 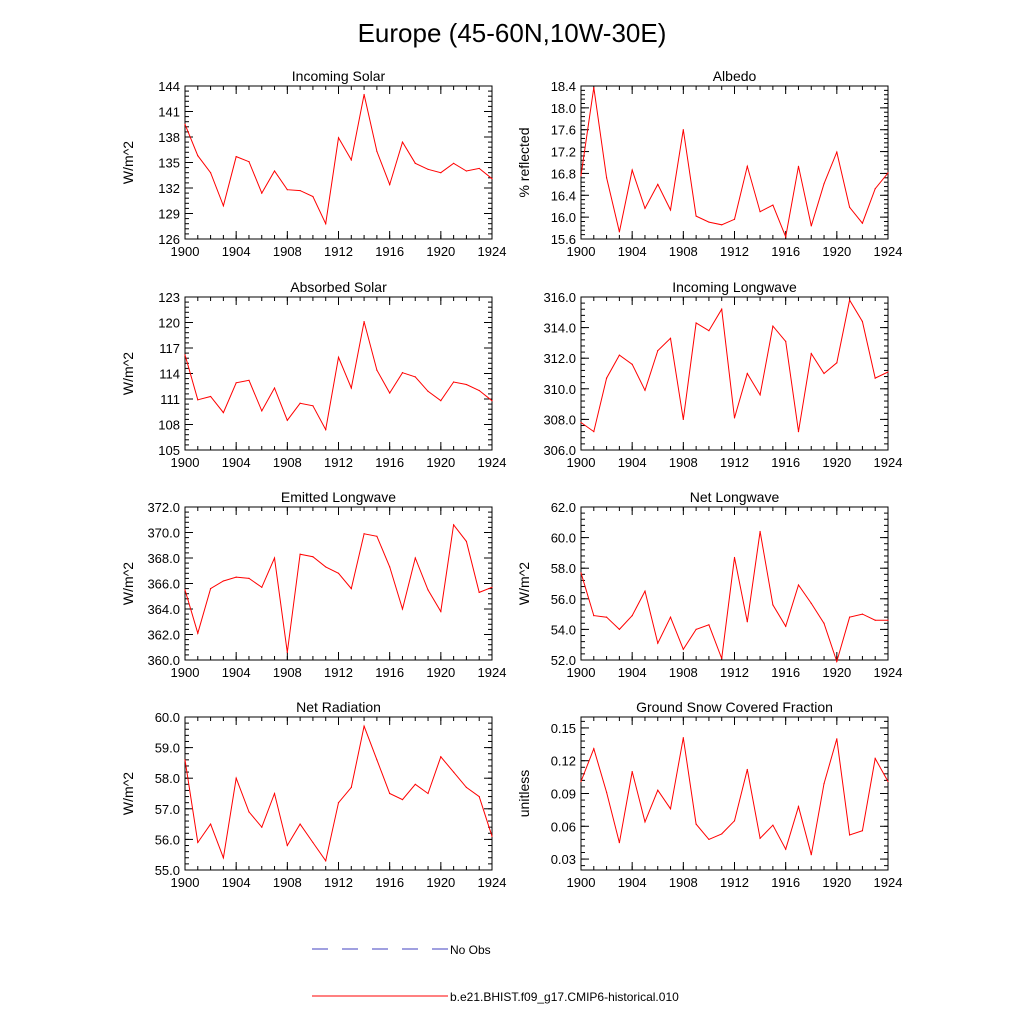 What do you see at coordinates (563, 195) in the screenshot?
I see `y-tick-label: 16.4` at bounding box center [563, 195].